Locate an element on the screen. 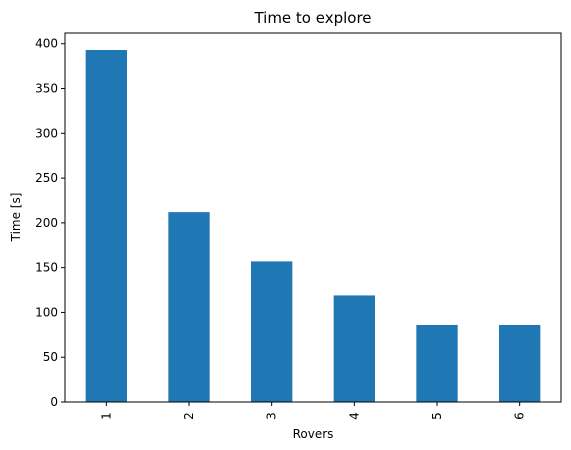 This screenshot has width=571, height=450. y-tick-label: 400 is located at coordinates (46, 44).